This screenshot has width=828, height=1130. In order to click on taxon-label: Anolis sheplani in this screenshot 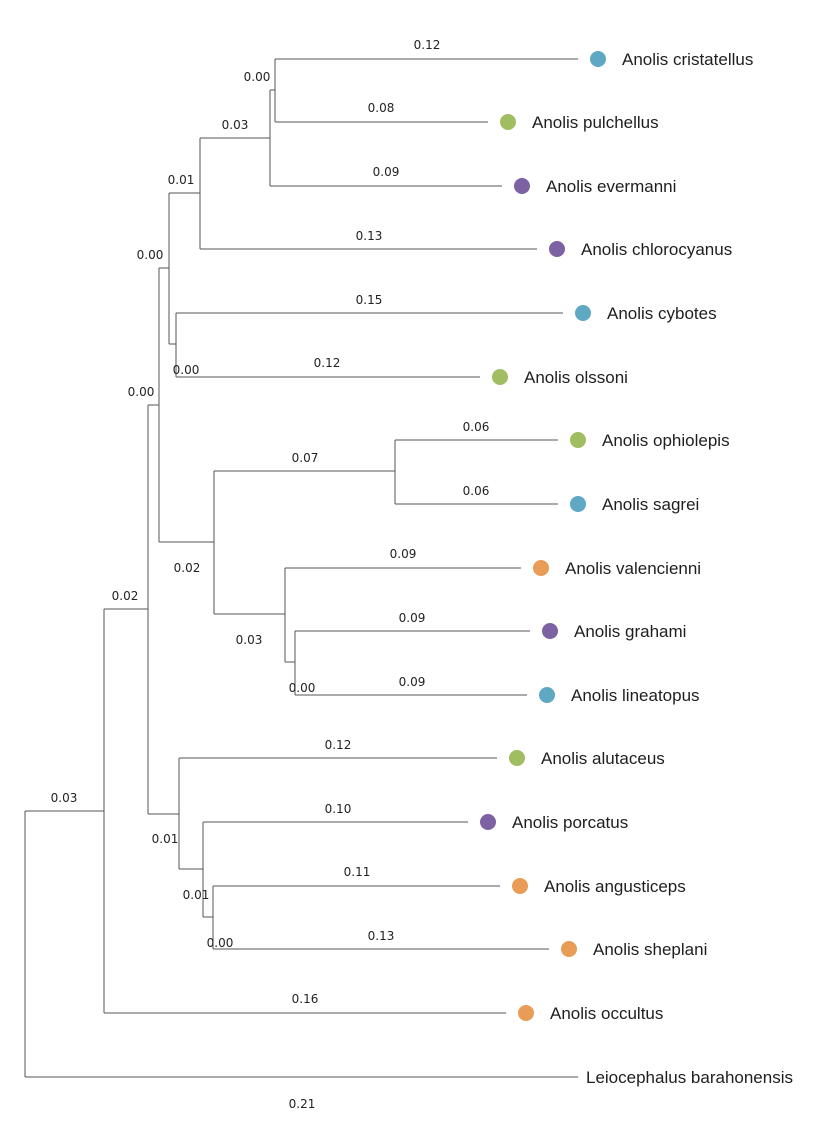, I will do `click(650, 949)`.